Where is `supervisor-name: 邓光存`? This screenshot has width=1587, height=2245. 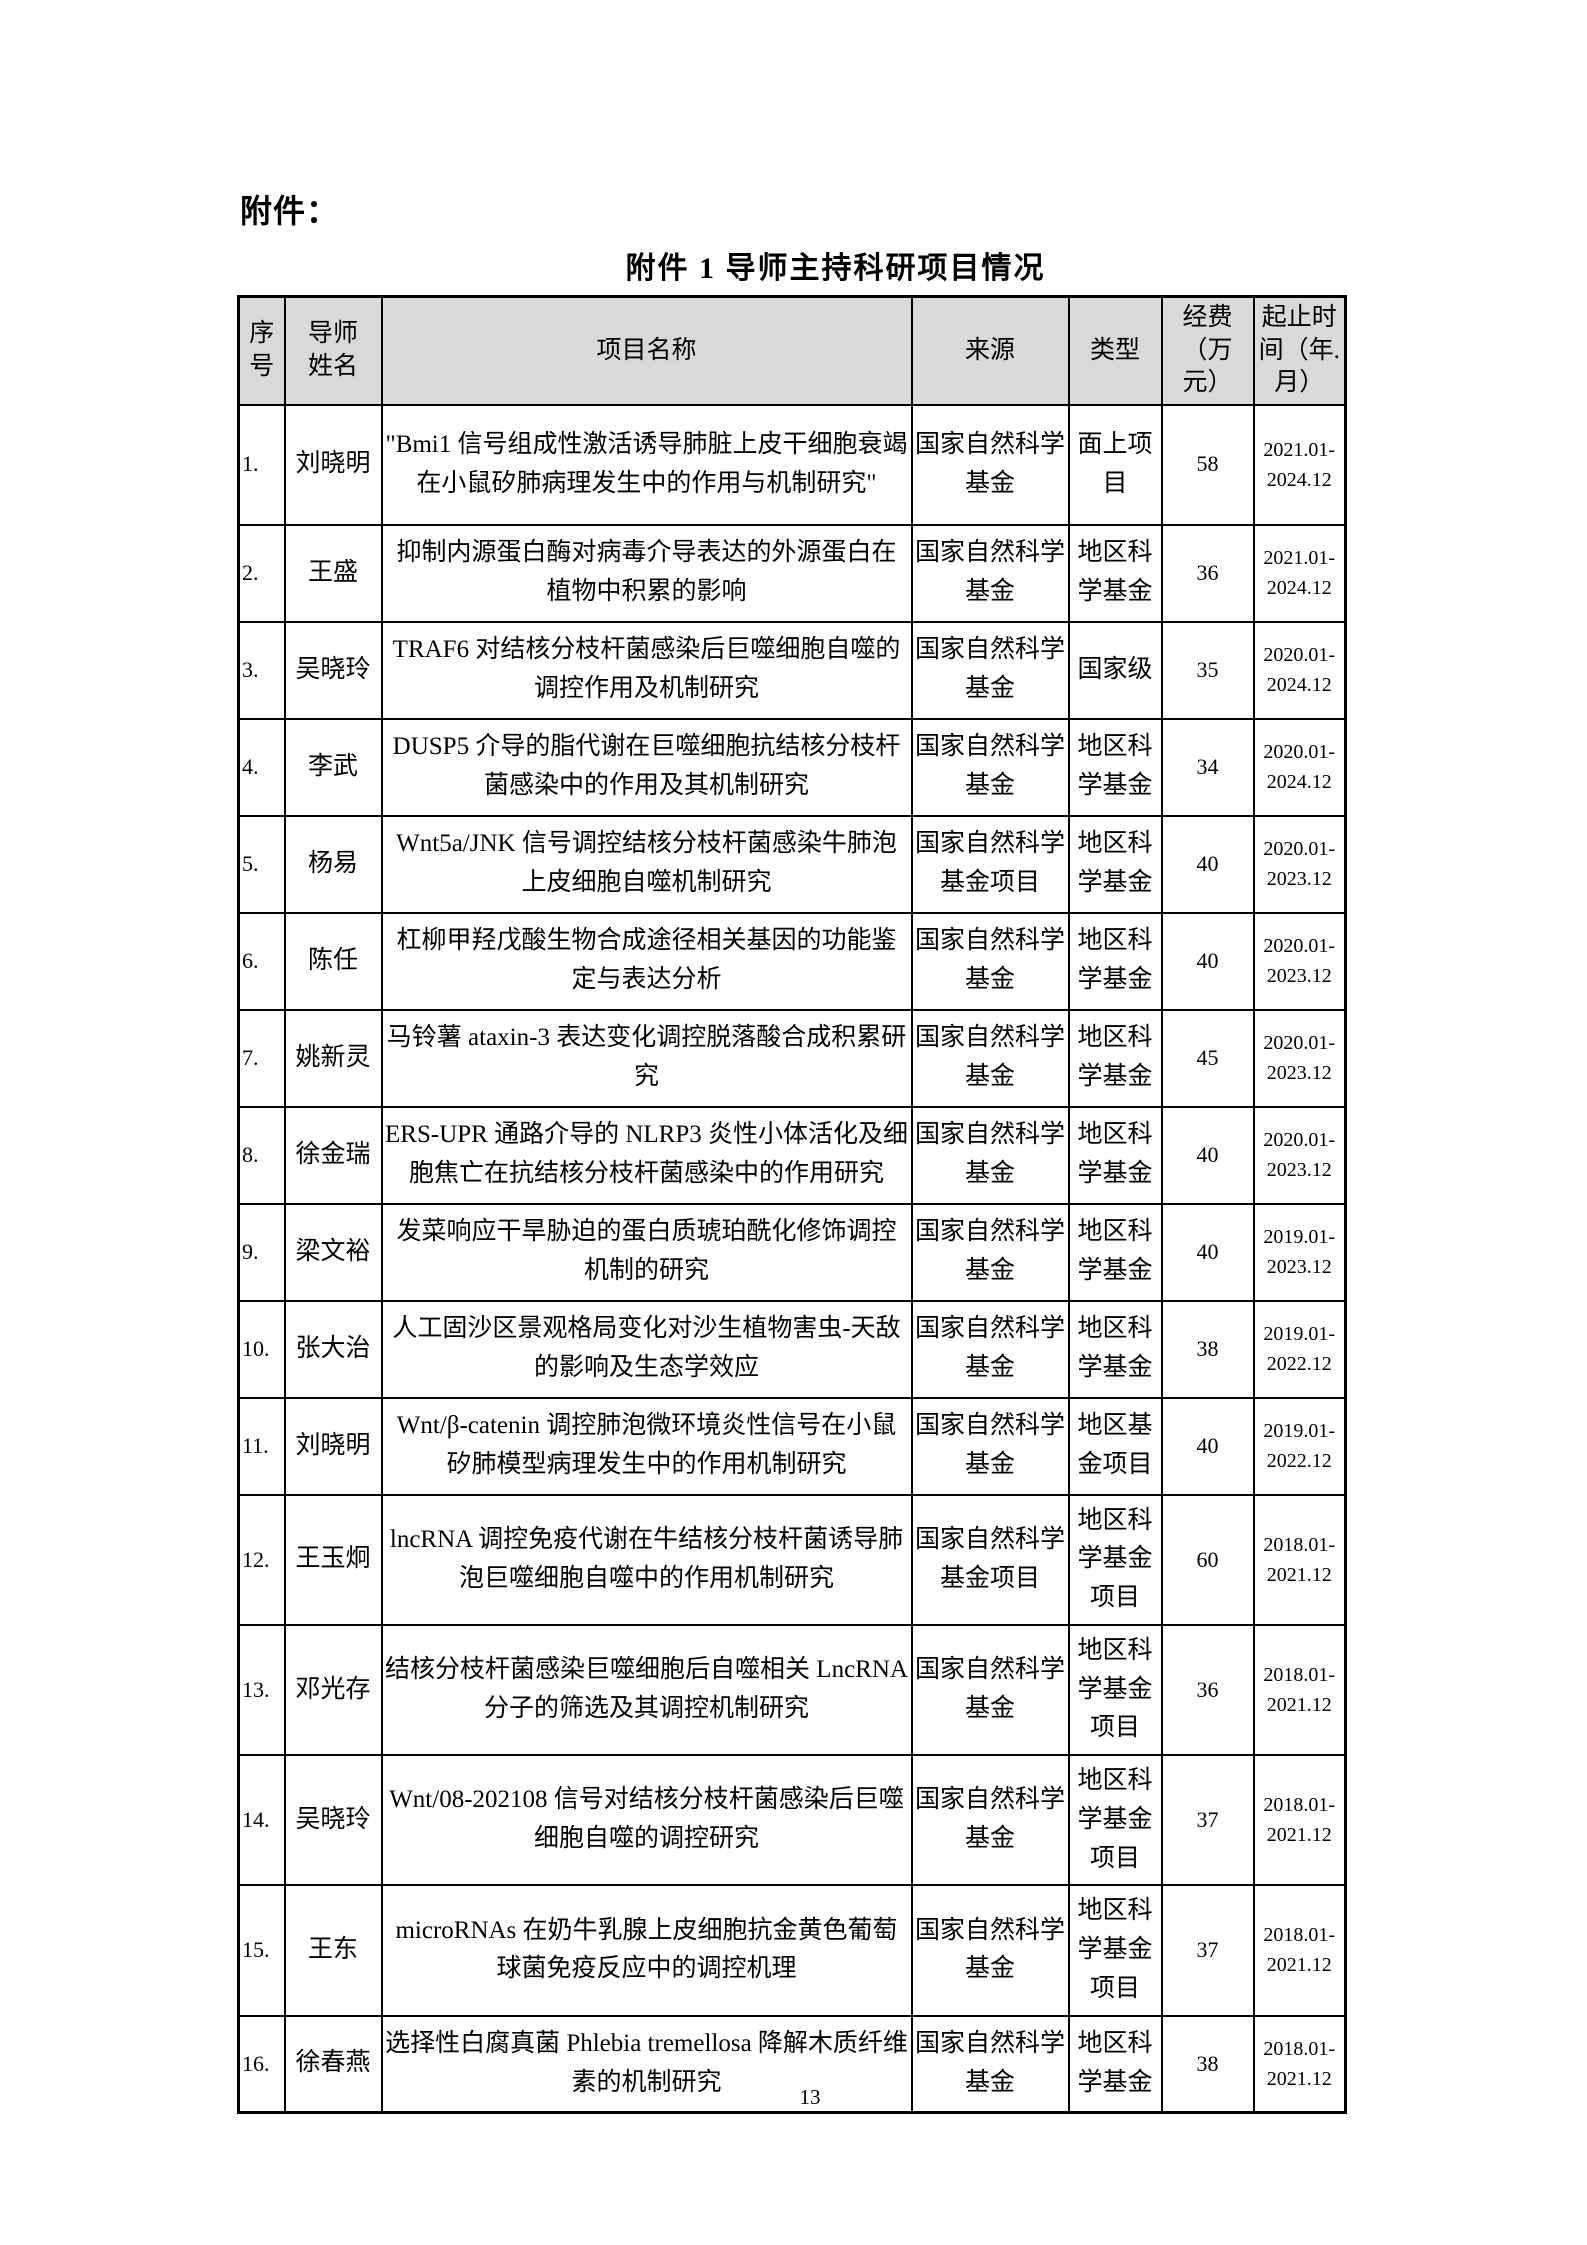
supervisor-name: 邓光存 is located at coordinates (333, 1690).